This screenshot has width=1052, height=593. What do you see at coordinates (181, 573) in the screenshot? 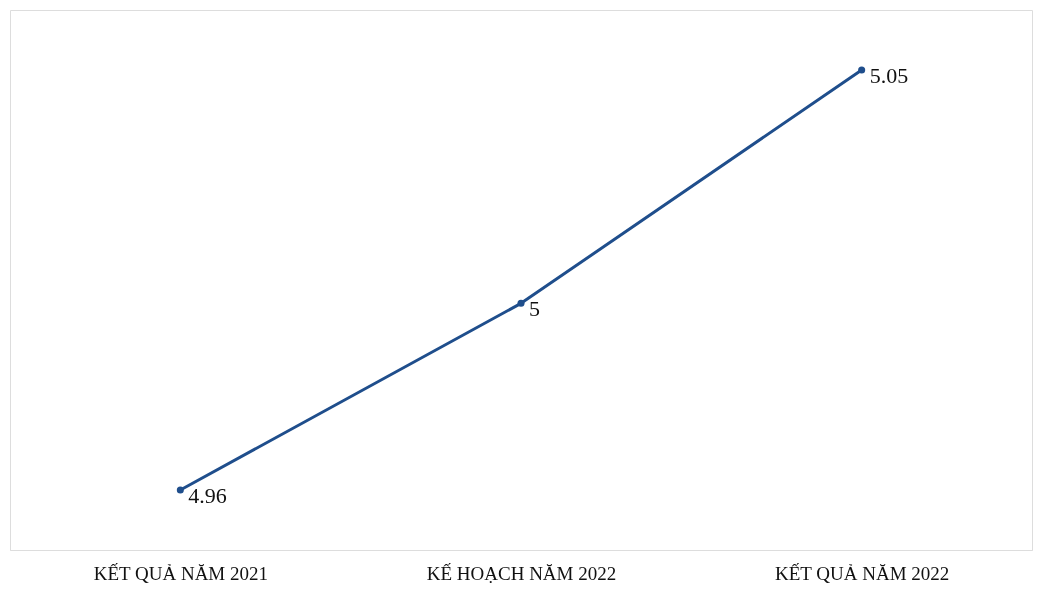
I see `x-tick-label: KẾT QUẢ NĂM 2021` at bounding box center [181, 573].